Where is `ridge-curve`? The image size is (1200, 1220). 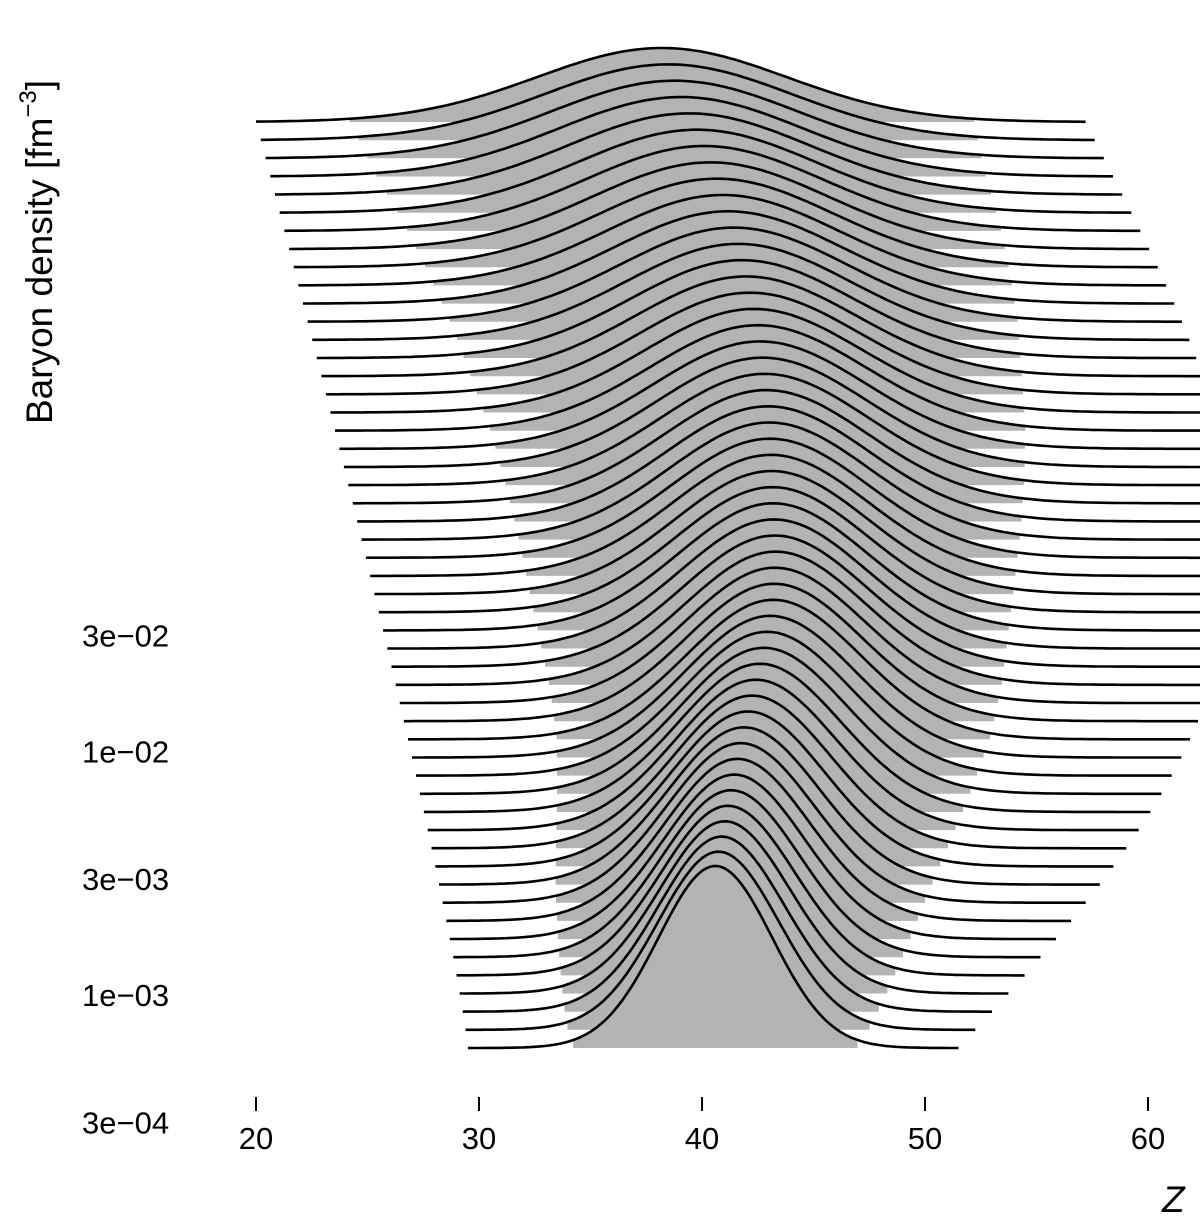 ridge-curve is located at coordinates (713, 957).